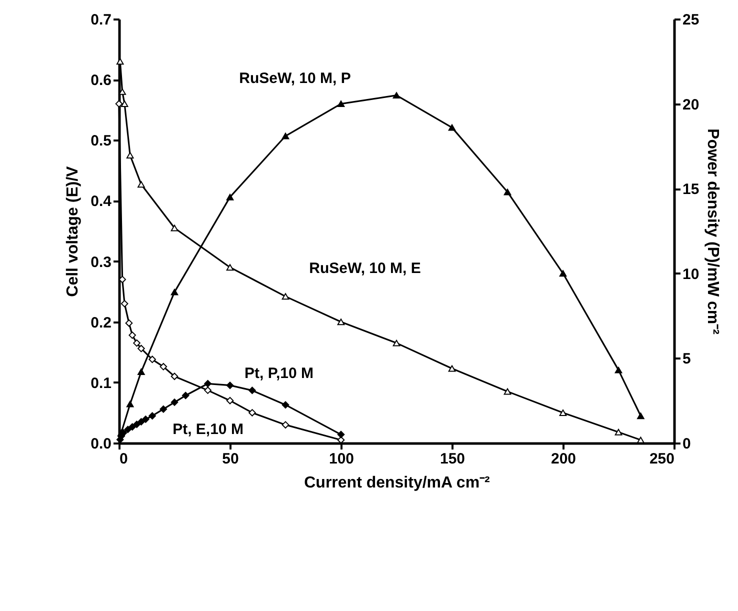 The height and width of the screenshot is (611, 738). I want to click on x-tick-label: 200, so click(563, 459).